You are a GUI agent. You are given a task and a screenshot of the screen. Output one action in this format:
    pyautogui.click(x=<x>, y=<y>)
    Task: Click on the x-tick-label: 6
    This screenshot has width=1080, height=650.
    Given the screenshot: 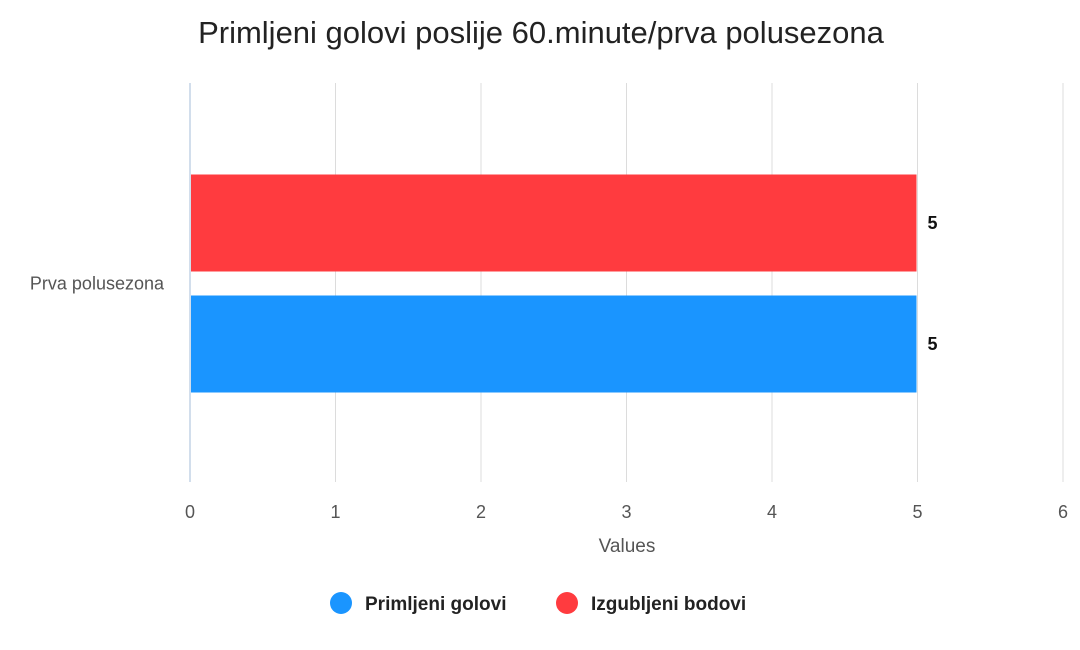 What is the action you would take?
    pyautogui.click(x=1063, y=512)
    